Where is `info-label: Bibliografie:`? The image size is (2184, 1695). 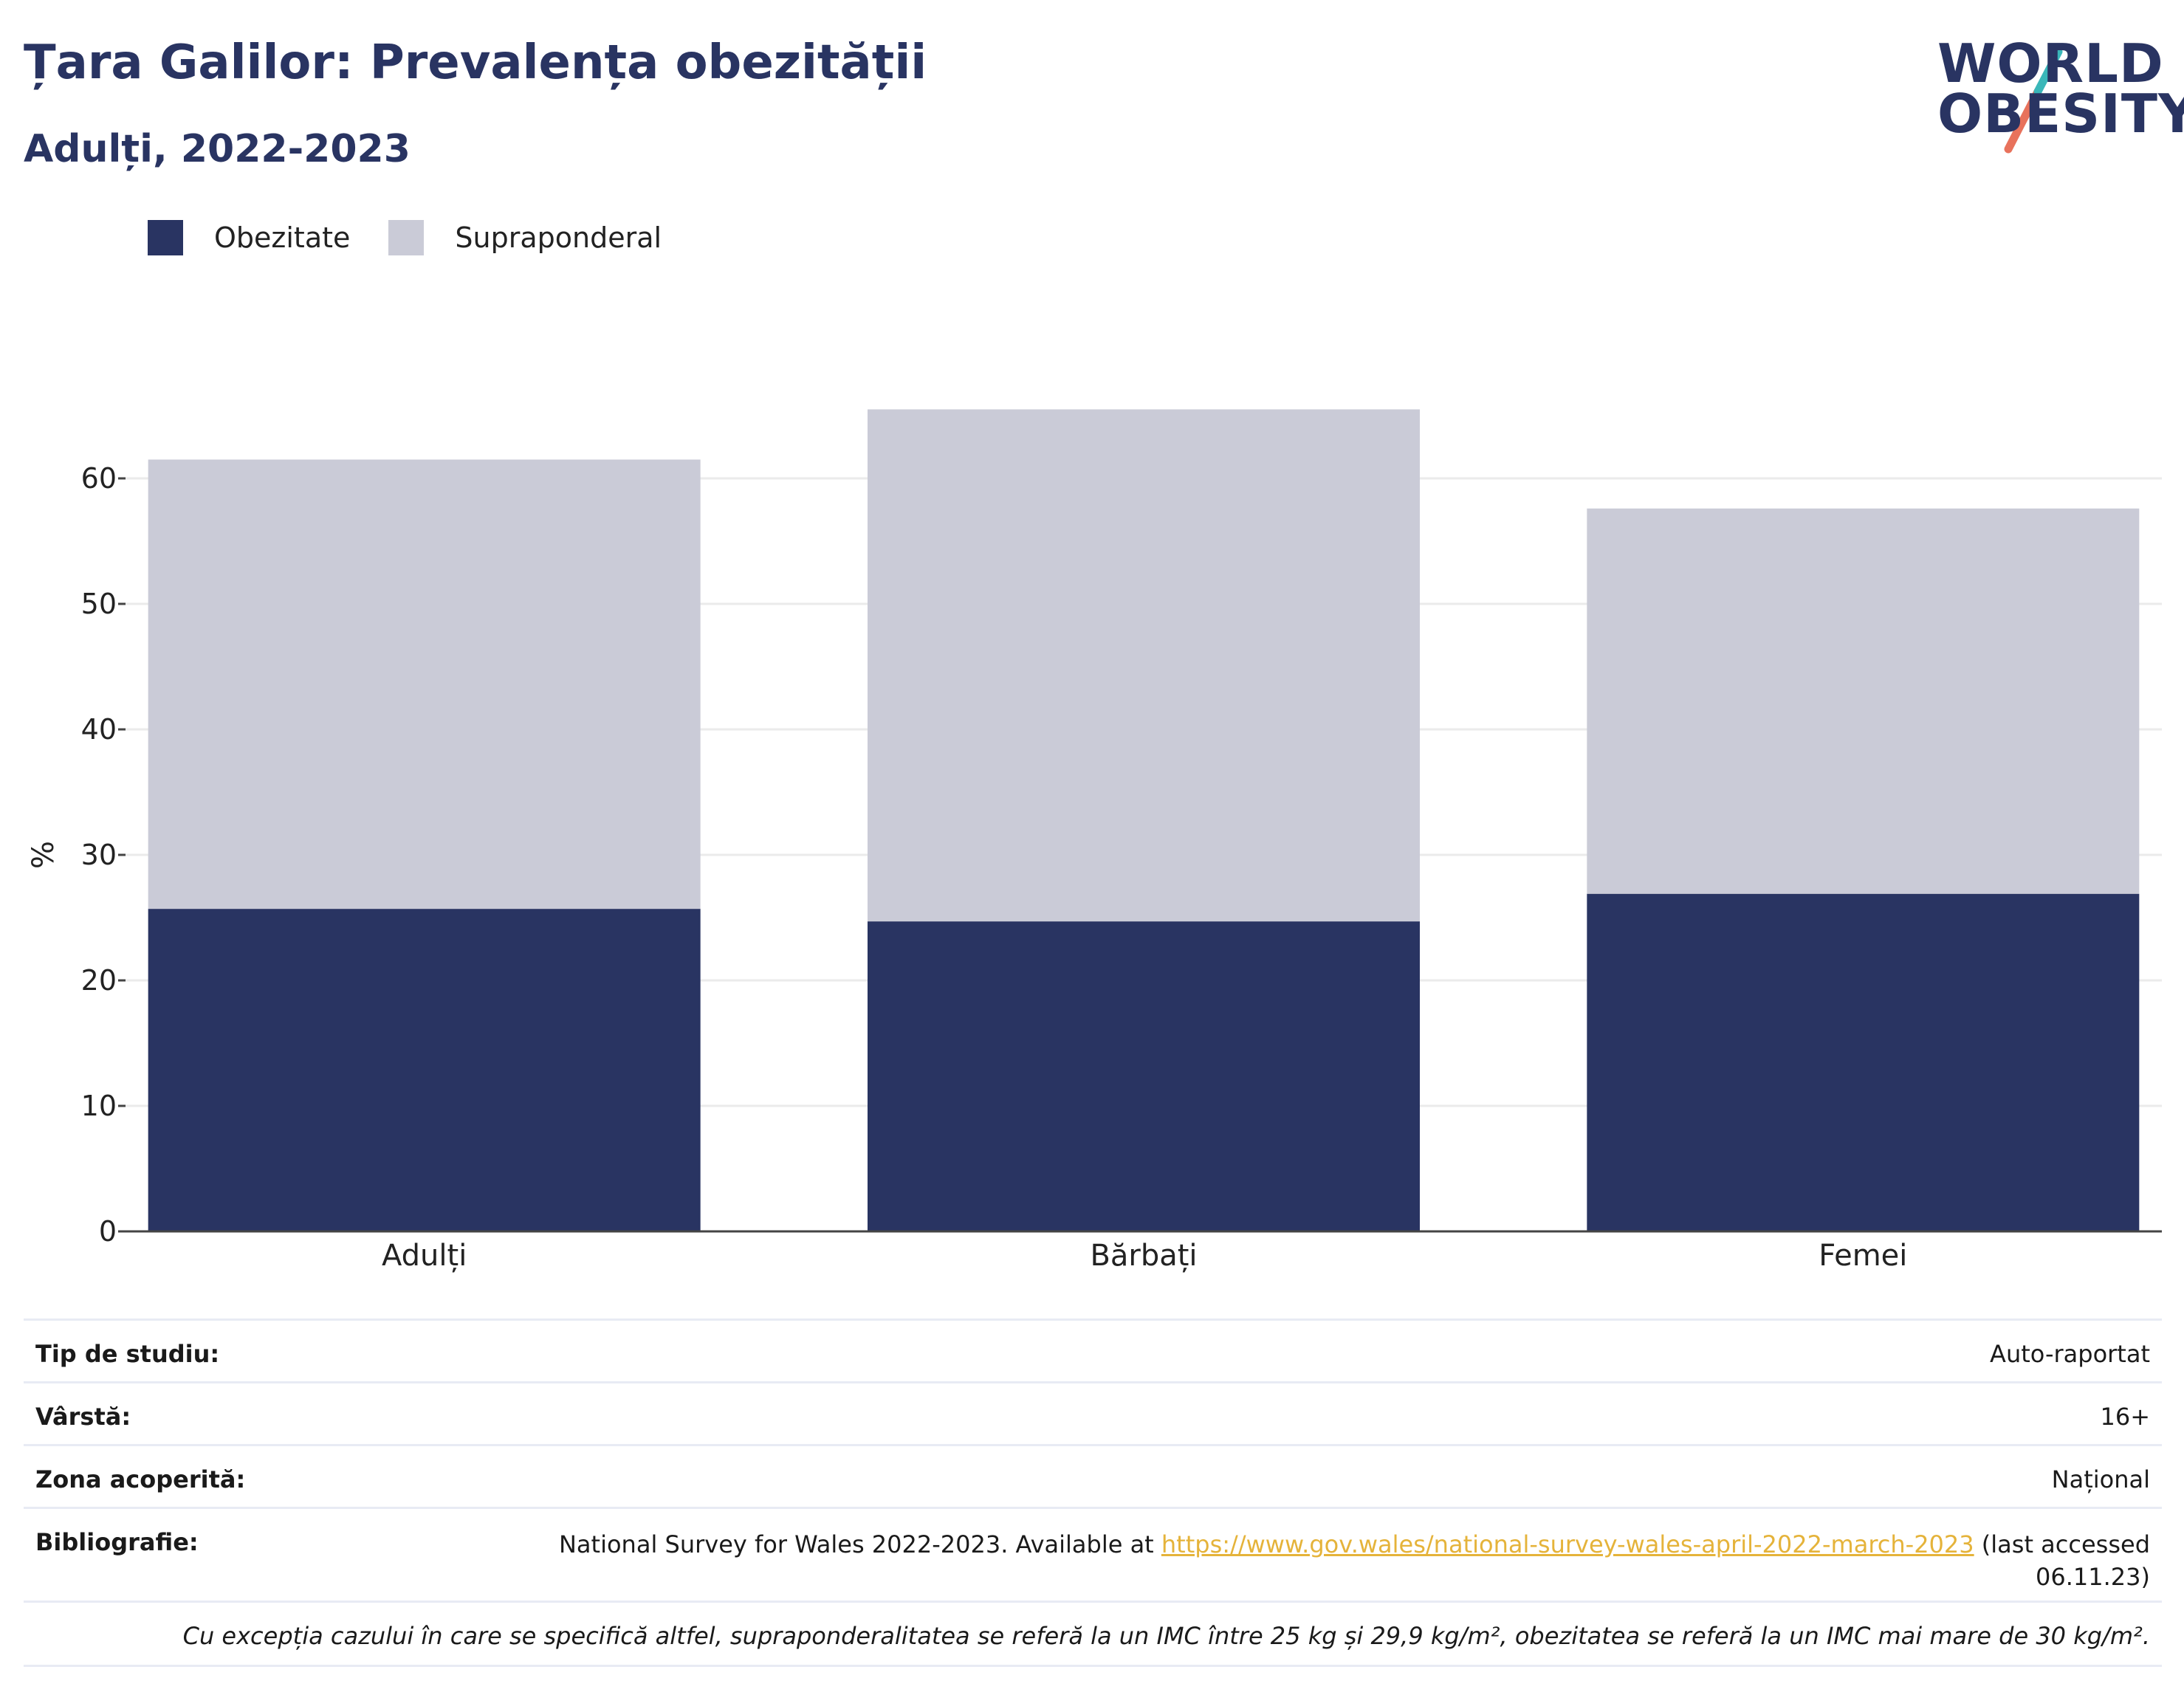
info-label: Bibliografie: is located at coordinates (117, 1542).